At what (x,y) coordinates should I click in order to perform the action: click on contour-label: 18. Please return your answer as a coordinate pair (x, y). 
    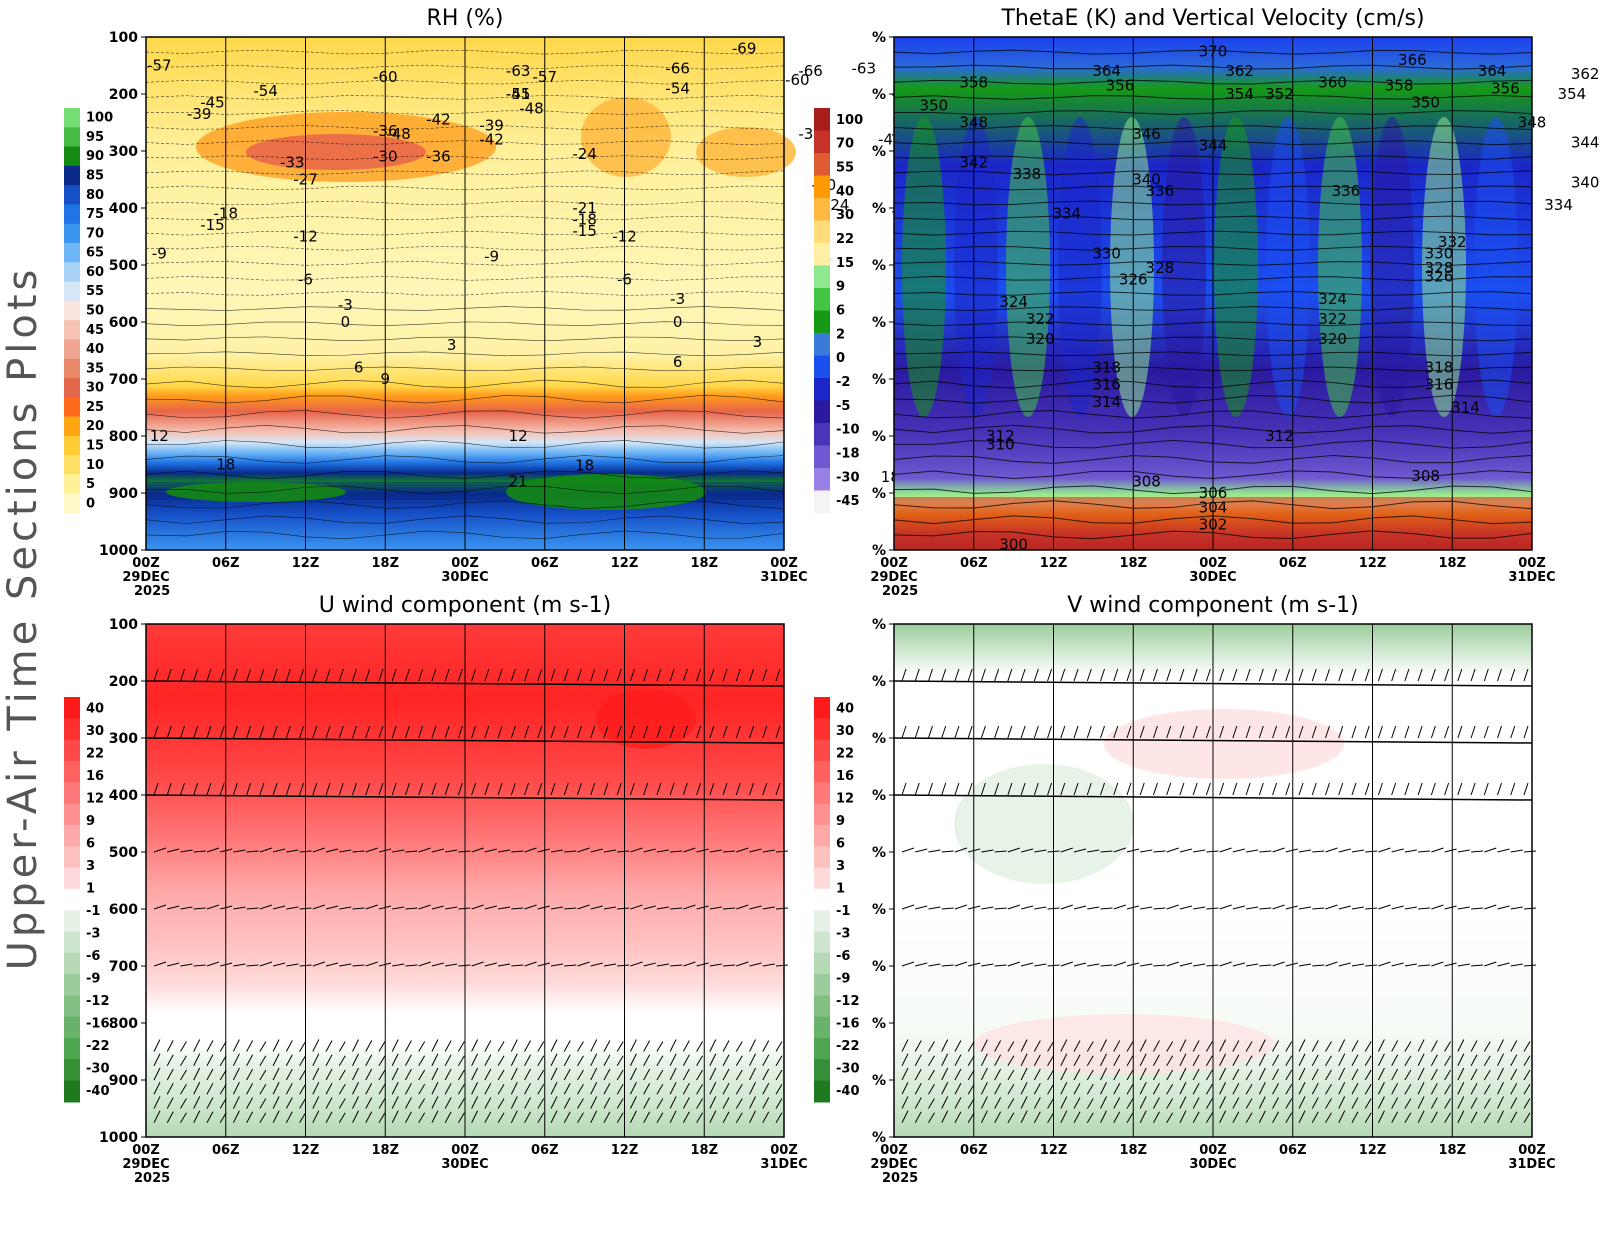
    Looking at the image, I should click on (225, 465).